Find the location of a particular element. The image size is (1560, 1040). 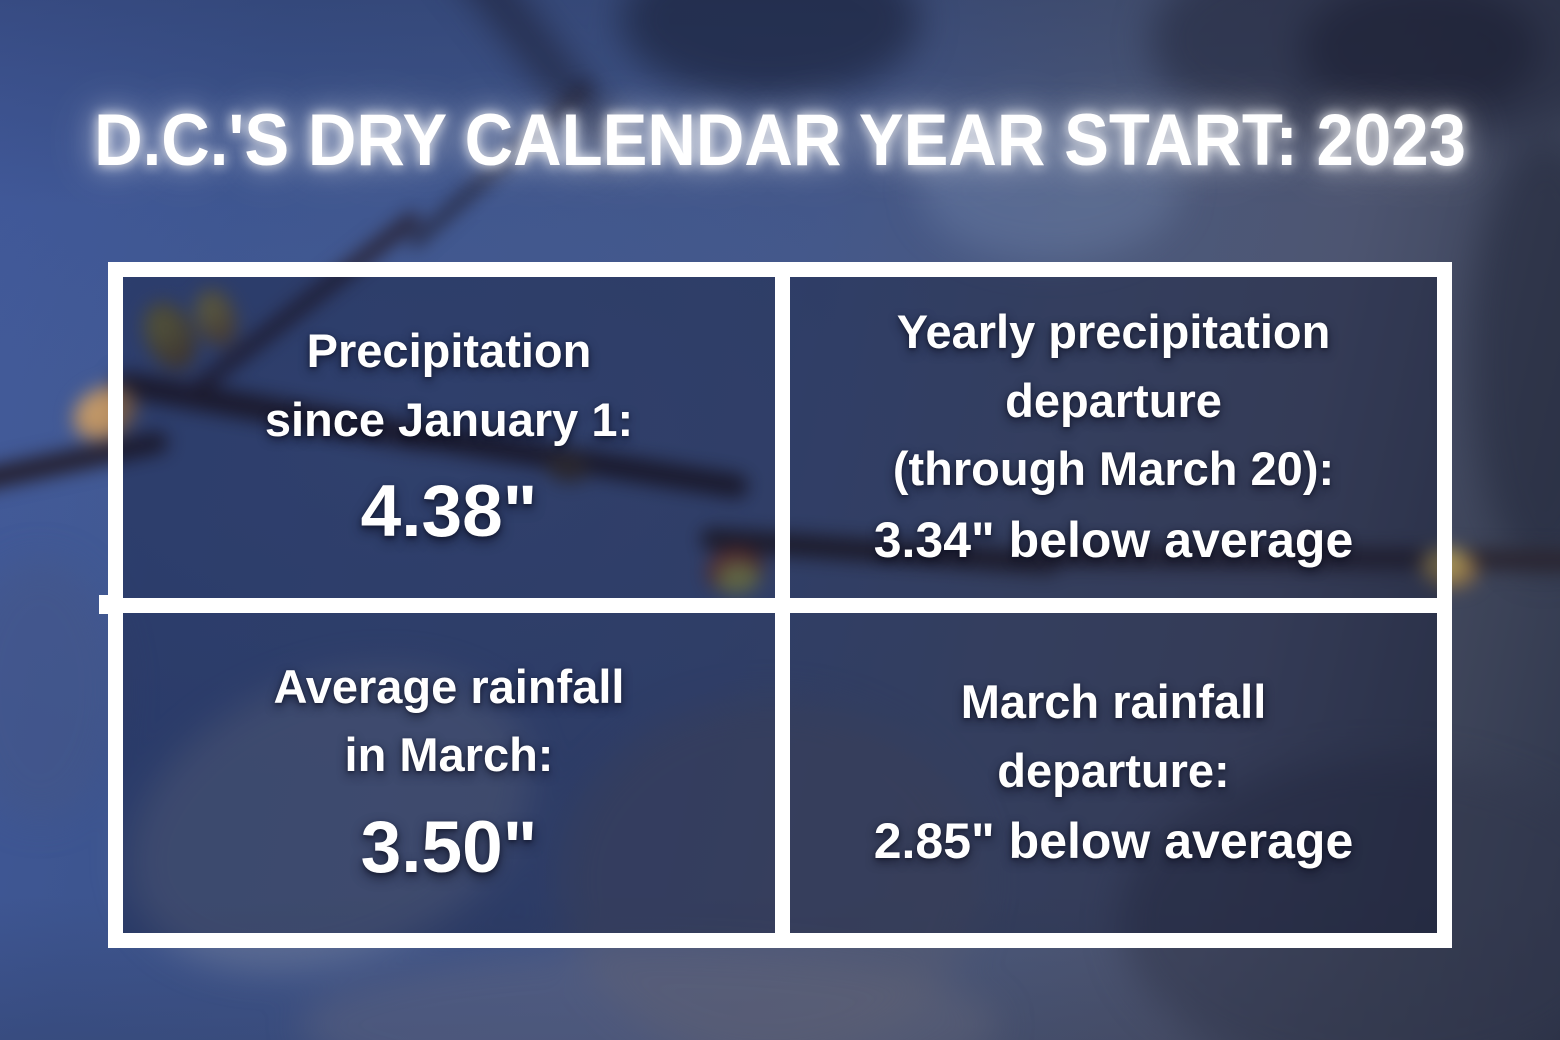

card-line: departure: is located at coordinates (1113, 770).